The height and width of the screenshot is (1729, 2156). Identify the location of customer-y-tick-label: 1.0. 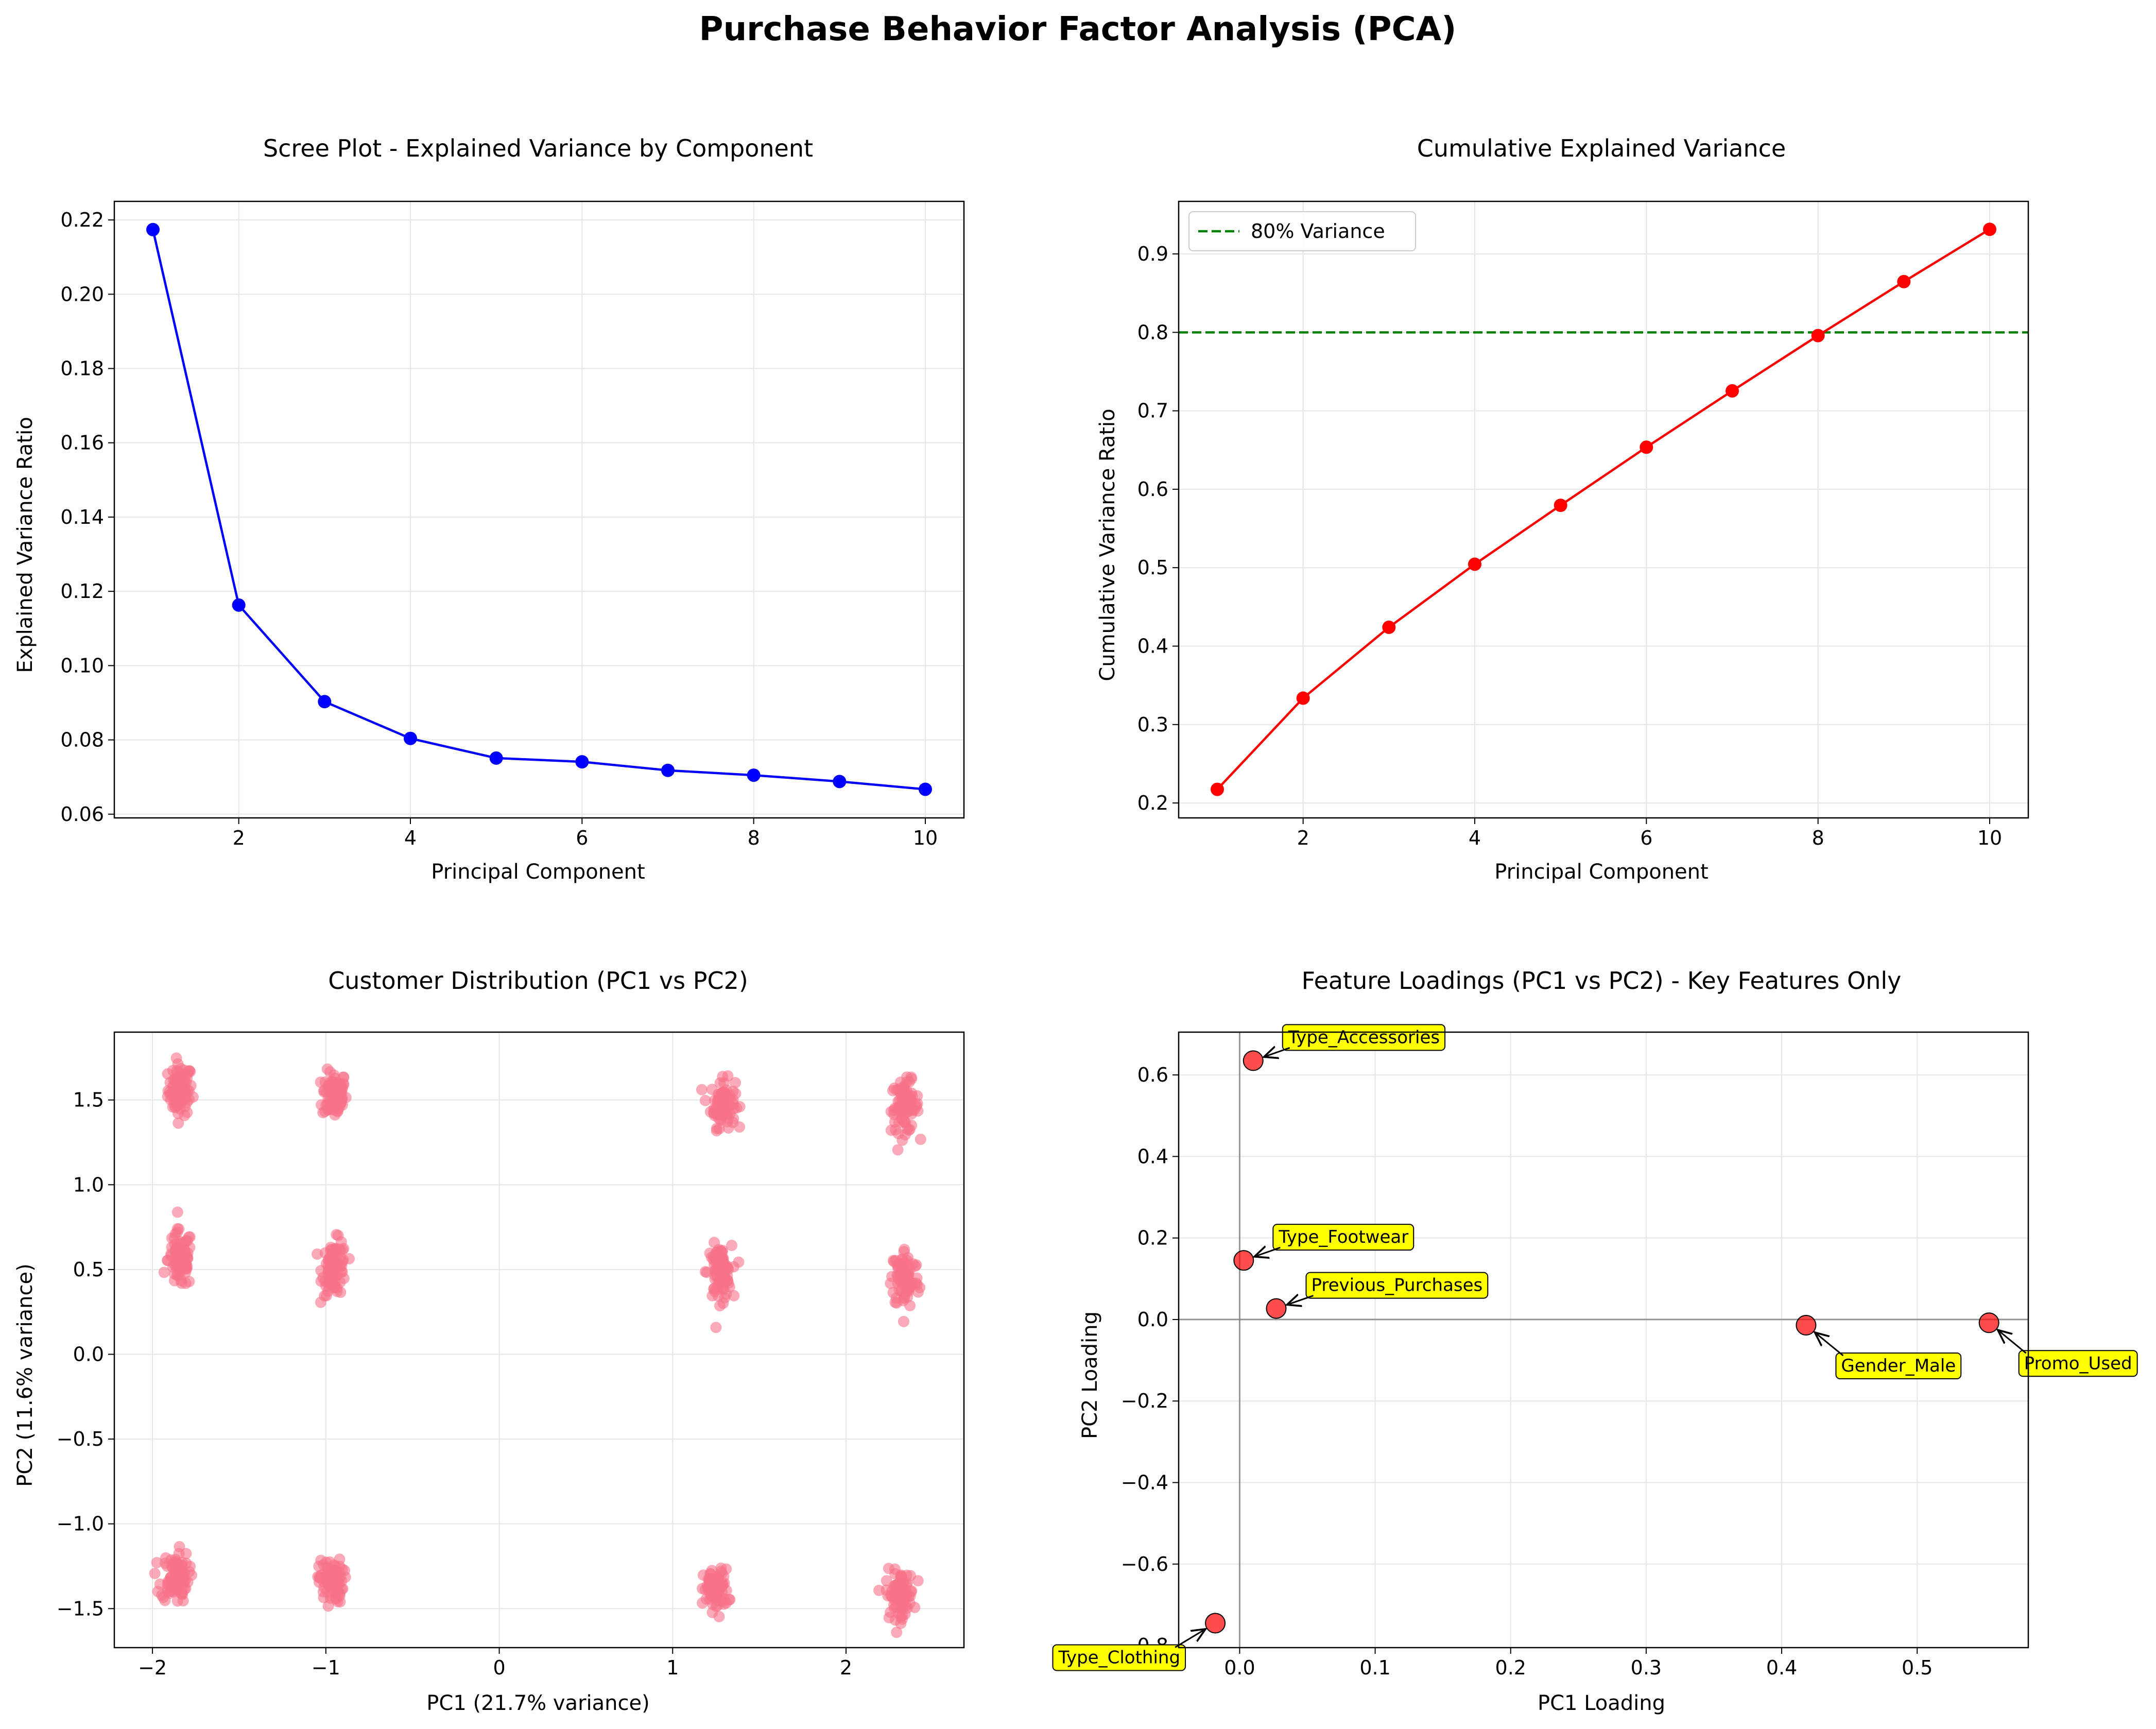
(88, 1184).